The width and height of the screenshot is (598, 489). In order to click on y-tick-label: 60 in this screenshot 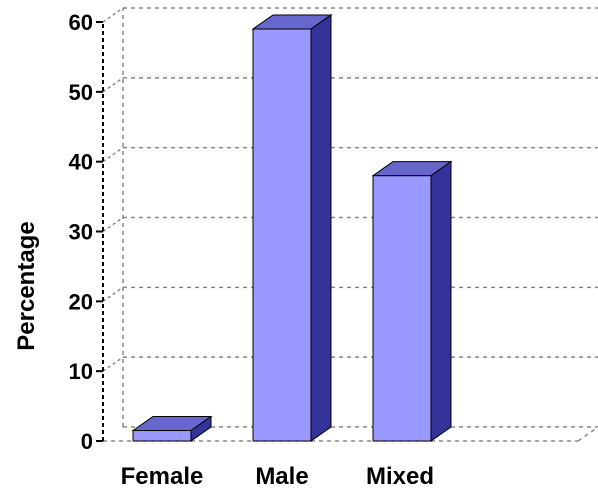, I will do `click(81, 22)`.